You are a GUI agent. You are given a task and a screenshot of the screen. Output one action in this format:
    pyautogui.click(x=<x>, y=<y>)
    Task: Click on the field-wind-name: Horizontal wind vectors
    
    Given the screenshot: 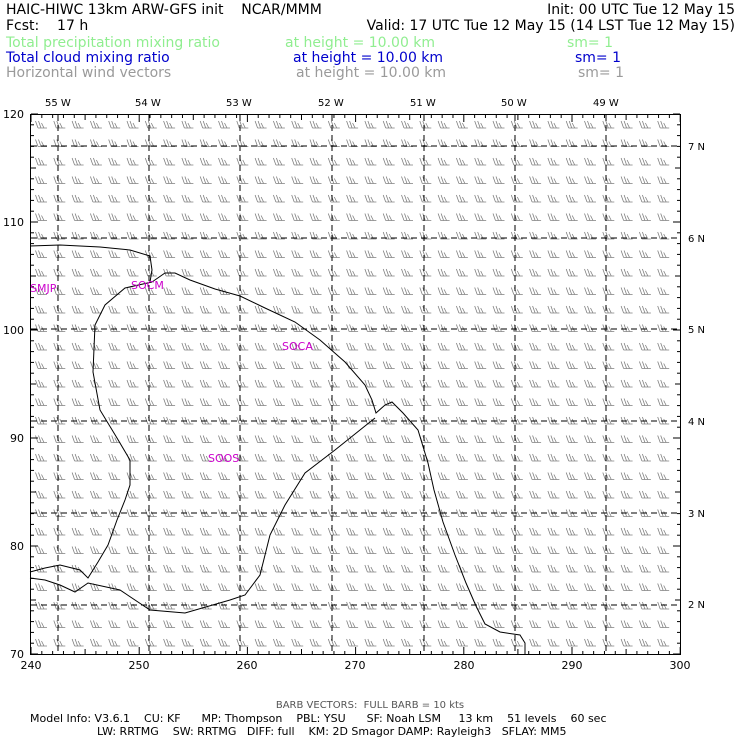 What is the action you would take?
    pyautogui.click(x=89, y=73)
    